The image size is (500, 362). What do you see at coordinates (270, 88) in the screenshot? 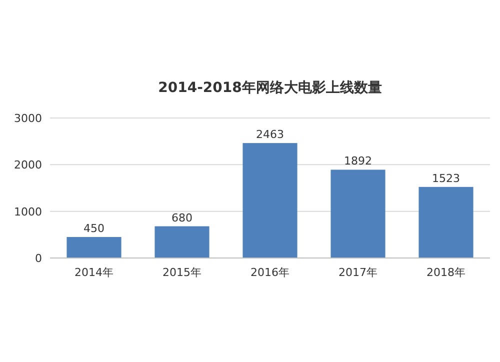
I see `chart-title: 2014-2018年网络大电影上线数量` at bounding box center [270, 88].